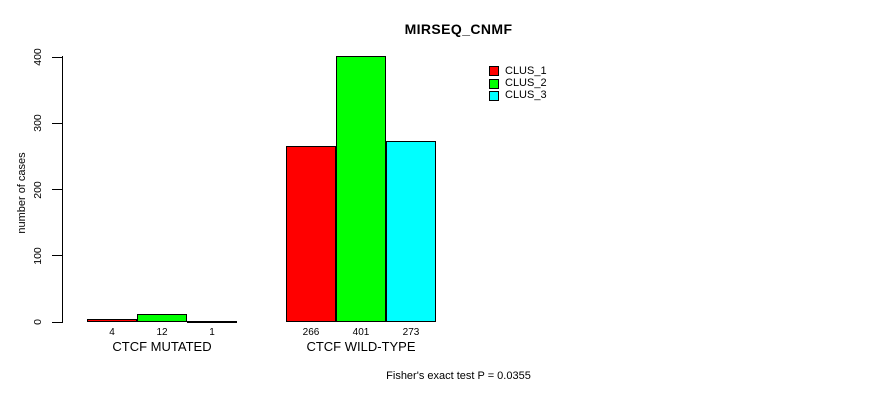 This screenshot has height=400, width=890. Describe the element at coordinates (22, 193) in the screenshot. I see `y-axis-label: number of cases` at that location.